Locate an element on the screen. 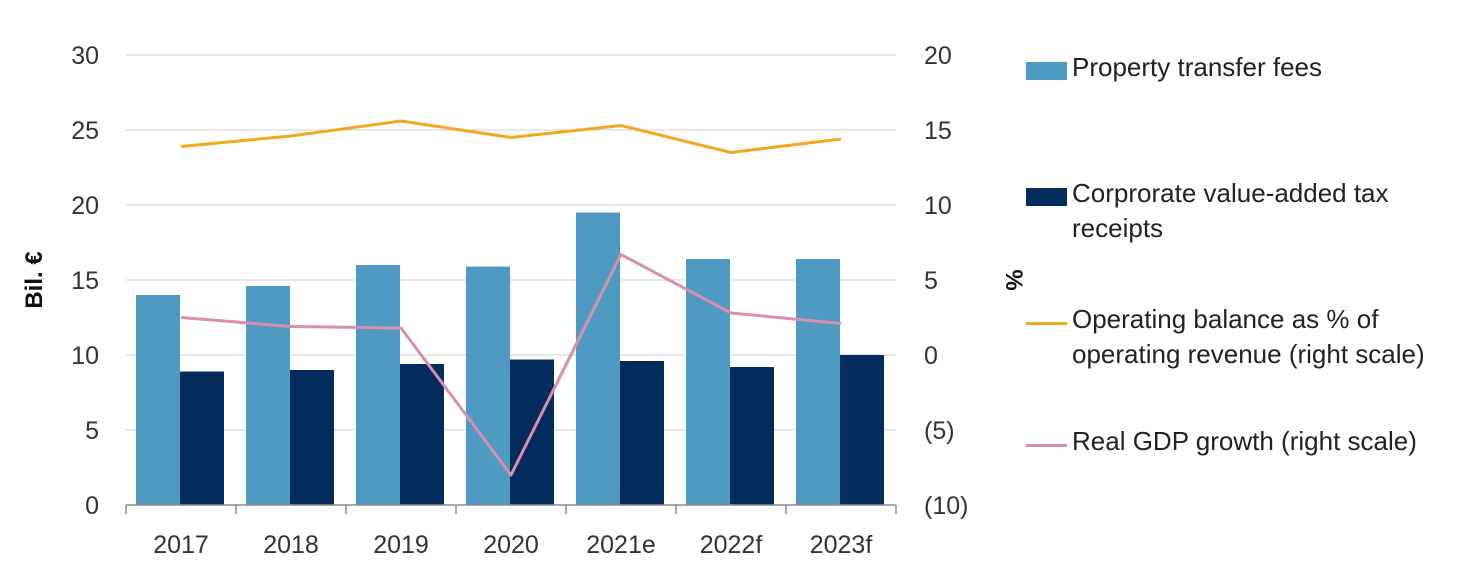  x-tick-label: 2021e is located at coordinates (621, 545).